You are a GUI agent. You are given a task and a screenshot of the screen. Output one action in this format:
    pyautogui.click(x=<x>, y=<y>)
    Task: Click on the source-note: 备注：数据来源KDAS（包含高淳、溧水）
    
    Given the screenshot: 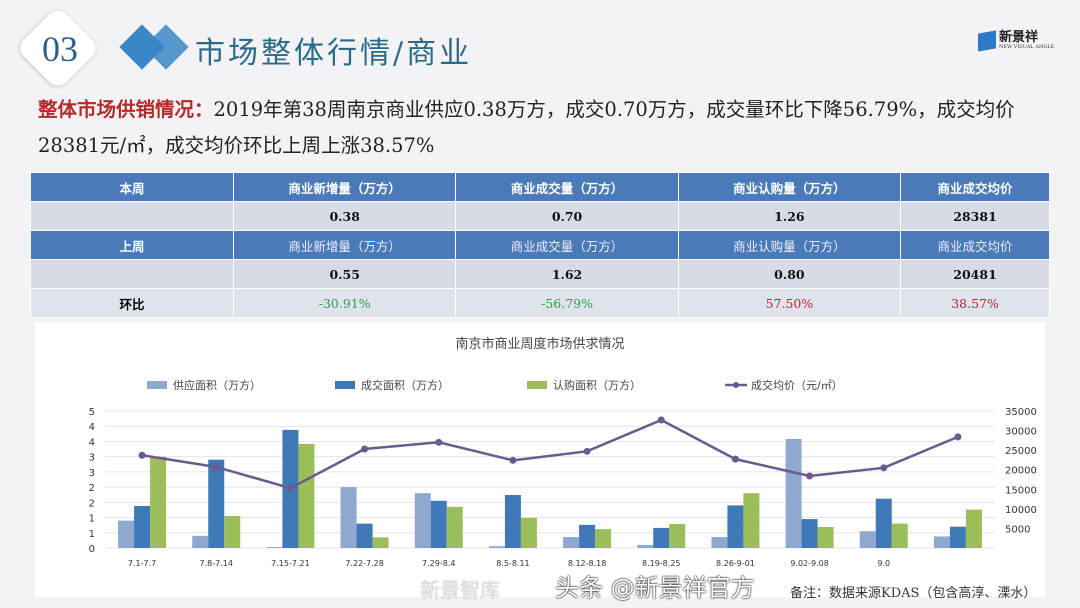 What is the action you would take?
    pyautogui.click(x=913, y=593)
    